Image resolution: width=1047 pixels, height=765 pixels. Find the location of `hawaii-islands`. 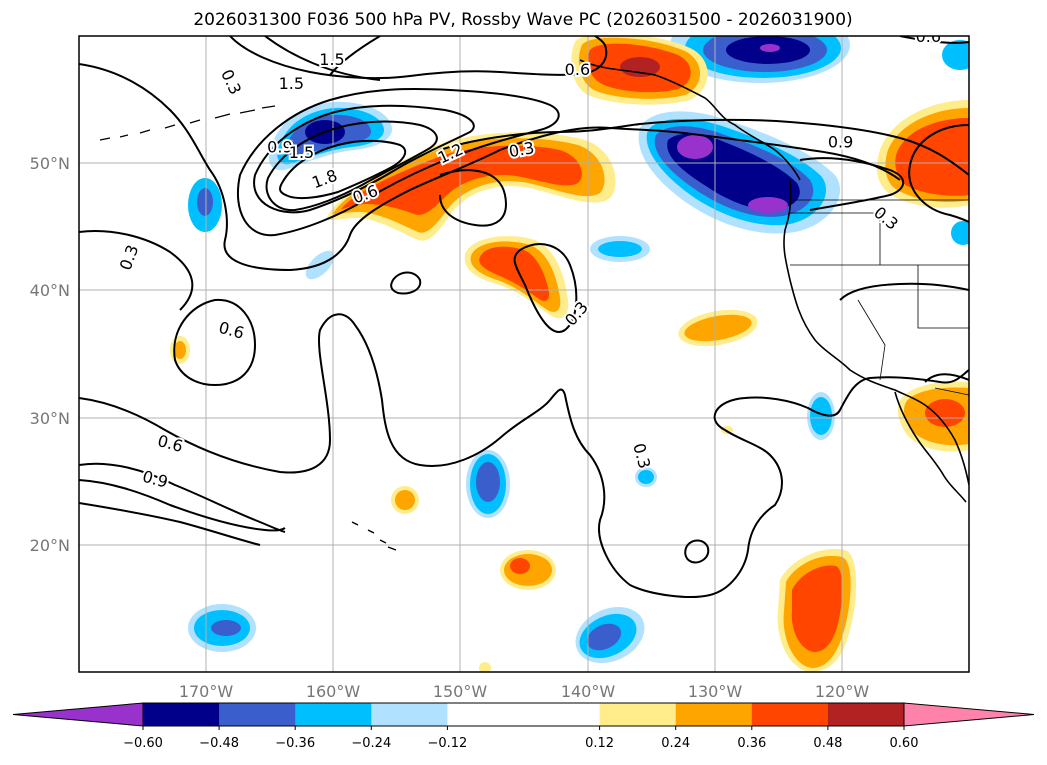

hawaii-islands is located at coordinates (374, 536).